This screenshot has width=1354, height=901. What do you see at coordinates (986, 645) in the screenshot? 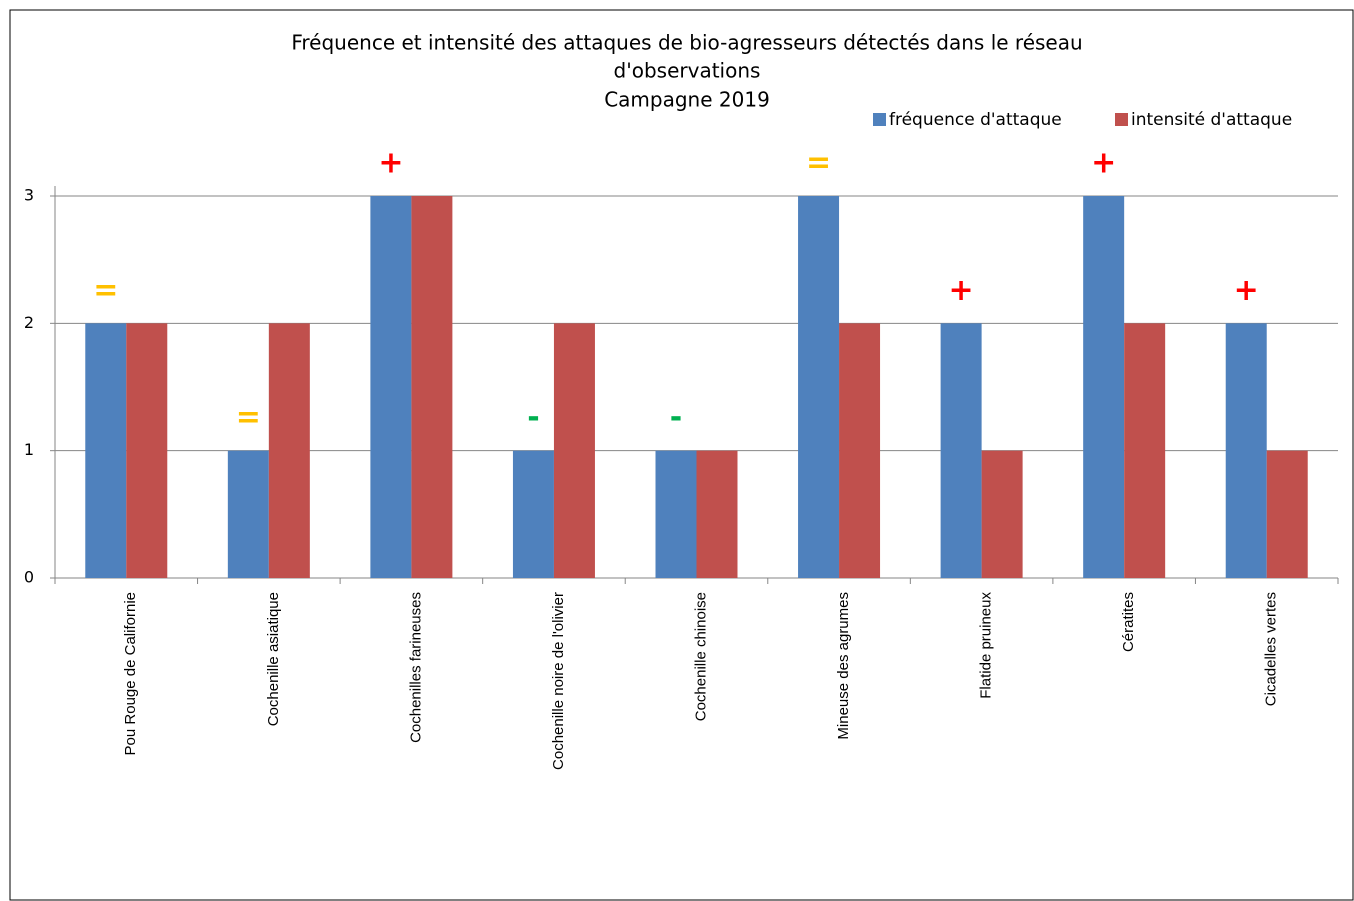
I see `x-tick-label: Flatide pruineux` at bounding box center [986, 645].